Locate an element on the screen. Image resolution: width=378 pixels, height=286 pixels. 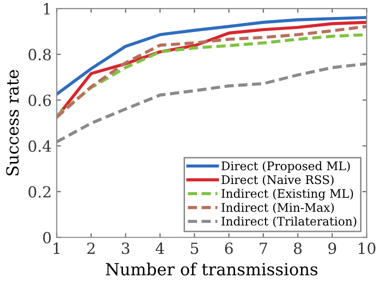
y-tick-label: 0 is located at coordinates (47, 238).